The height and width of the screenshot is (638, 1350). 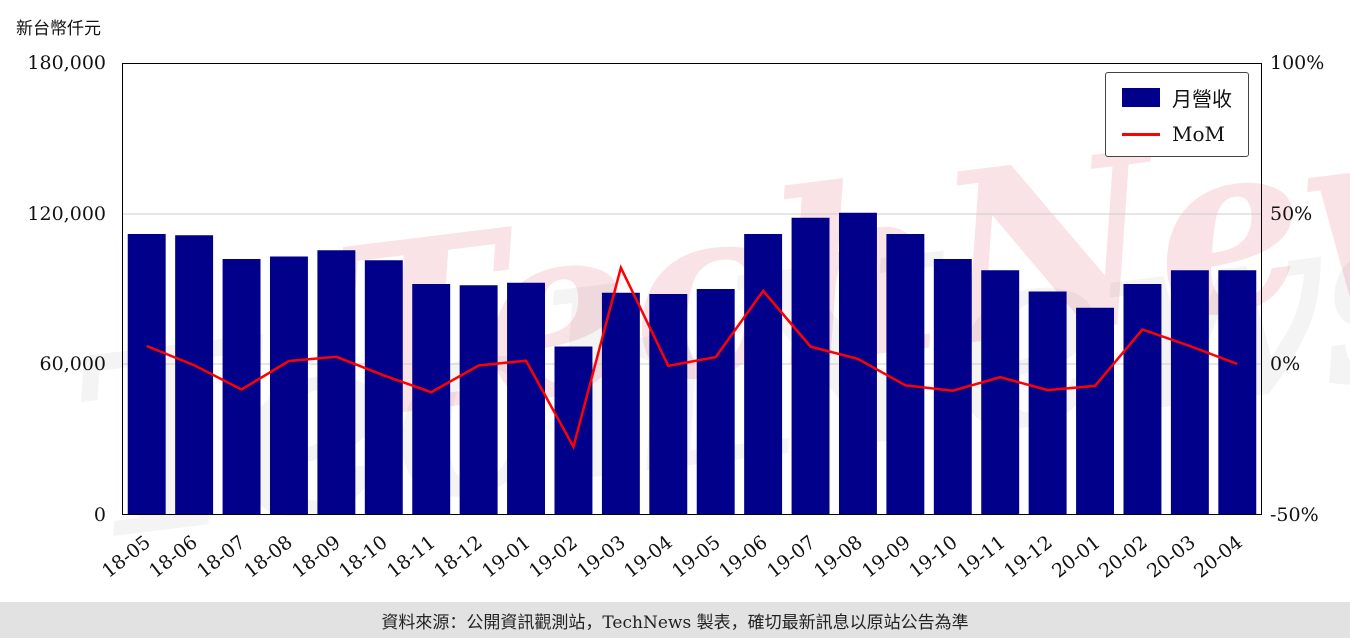 I want to click on x-tick-label-18-12: 18-12, so click(x=459, y=557).